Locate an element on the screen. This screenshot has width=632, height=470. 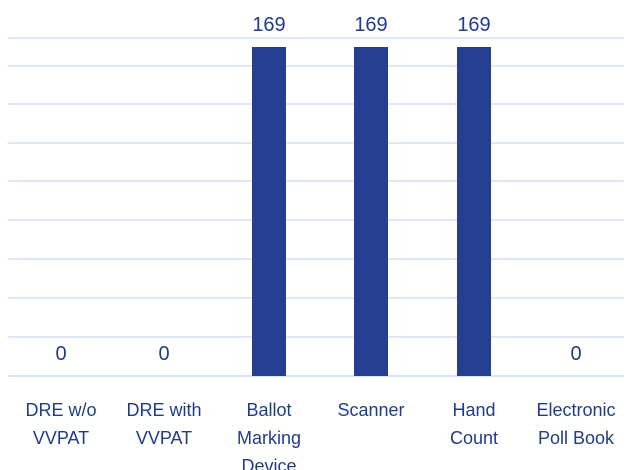
data-label-2: 0 is located at coordinates (163, 354).